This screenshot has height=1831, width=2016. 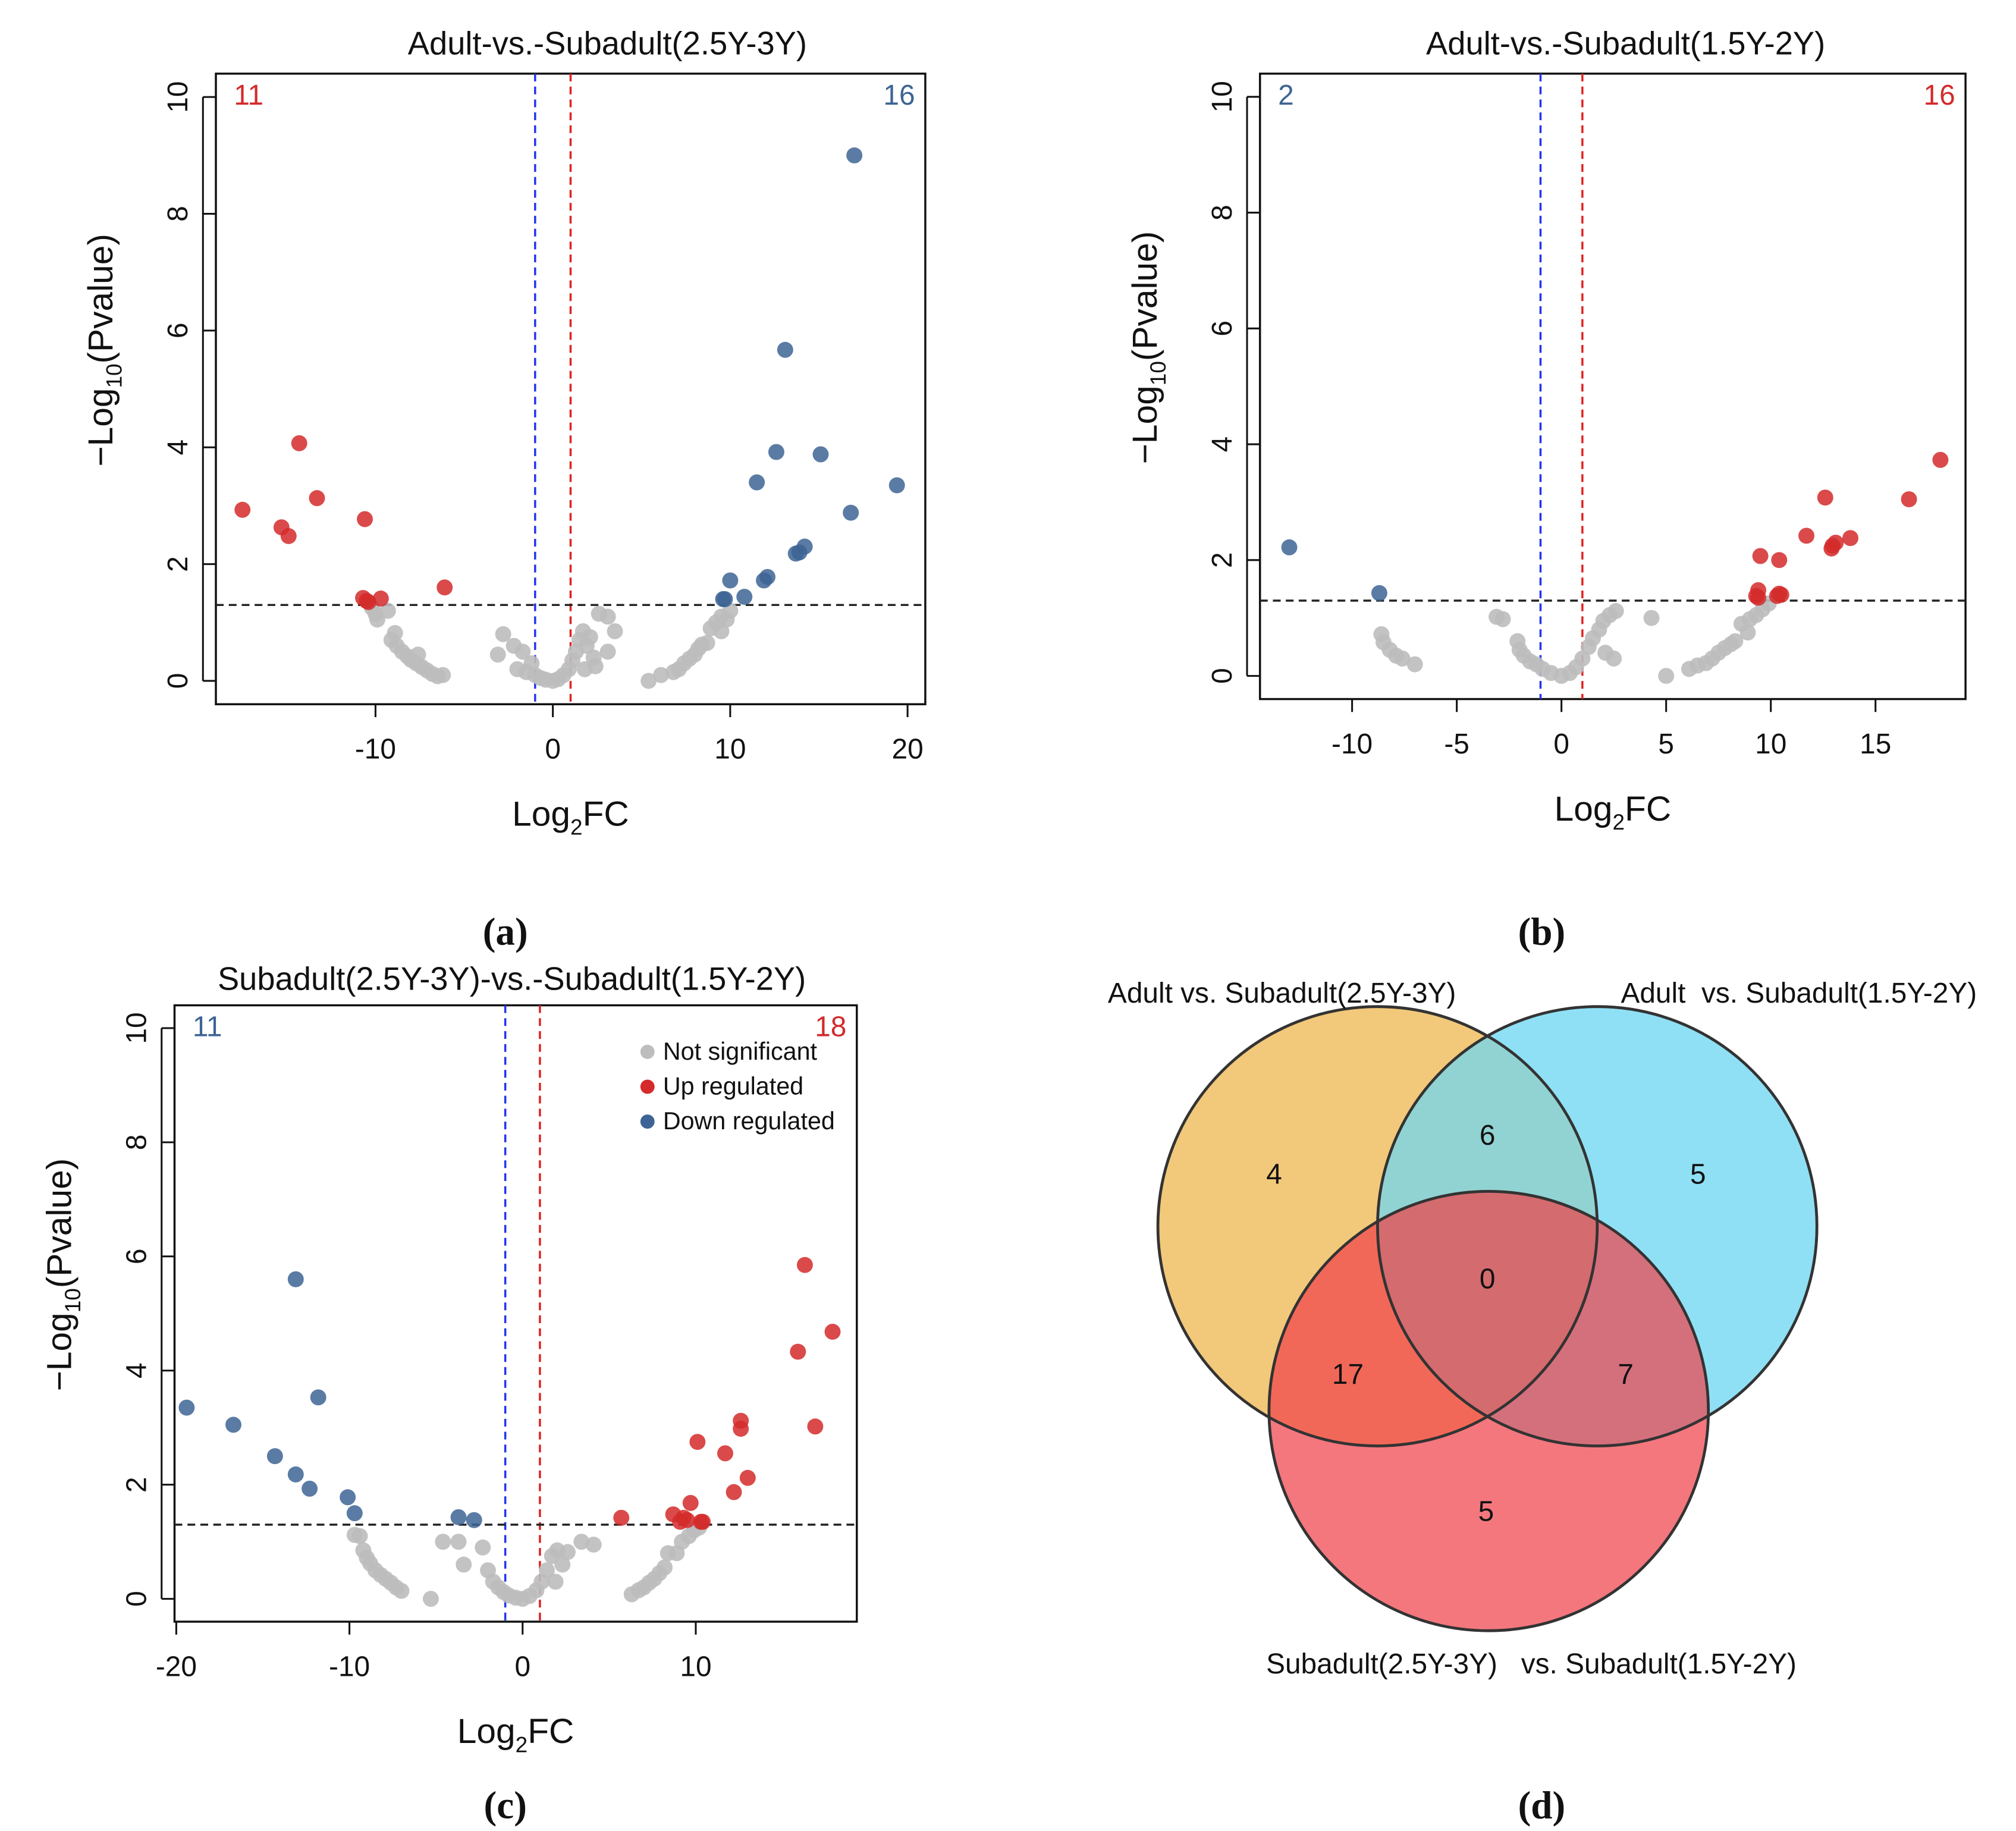 What do you see at coordinates (1666, 744) in the screenshot?
I see `x-tick-label: 5` at bounding box center [1666, 744].